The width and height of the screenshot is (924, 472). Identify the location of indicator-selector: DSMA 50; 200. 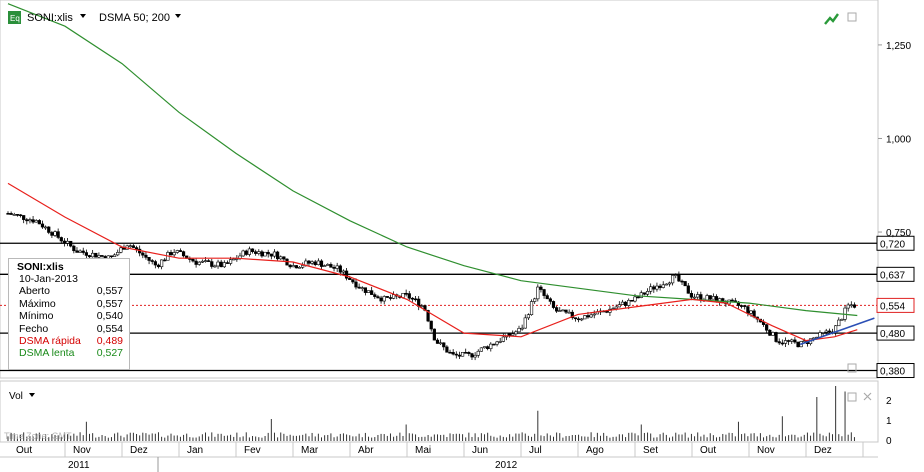
(134, 18).